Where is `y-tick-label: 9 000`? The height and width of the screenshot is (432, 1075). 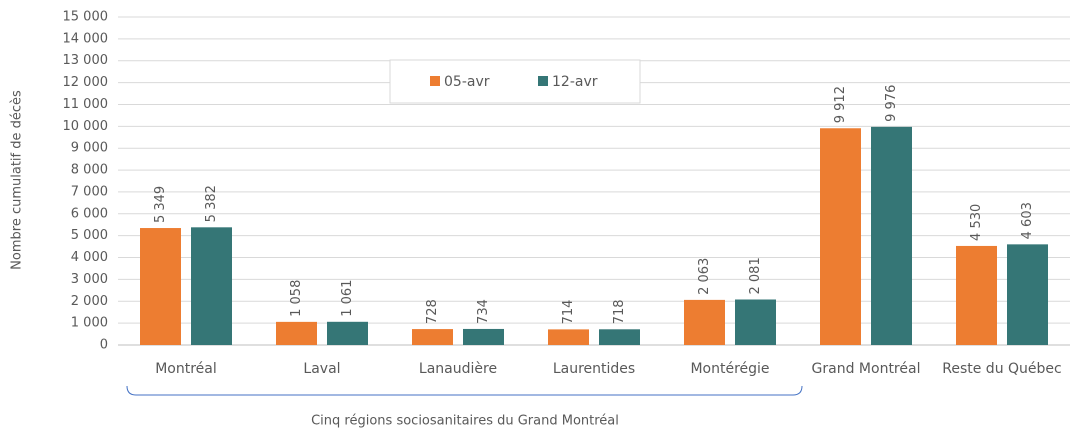
y-tick-label: 9 000 is located at coordinates (89, 148).